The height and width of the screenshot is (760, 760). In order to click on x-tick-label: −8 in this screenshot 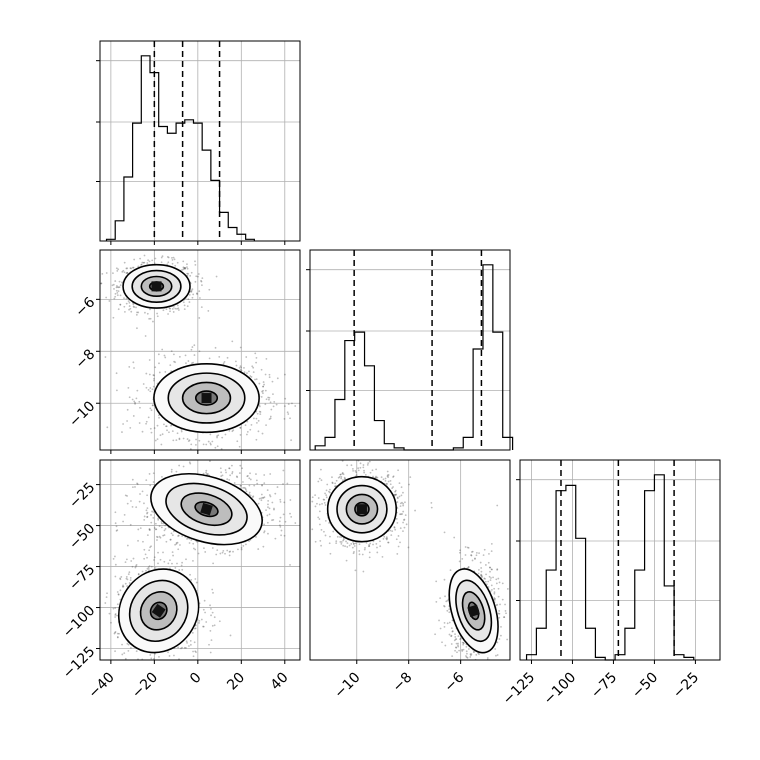, I will do `click(403, 683)`.